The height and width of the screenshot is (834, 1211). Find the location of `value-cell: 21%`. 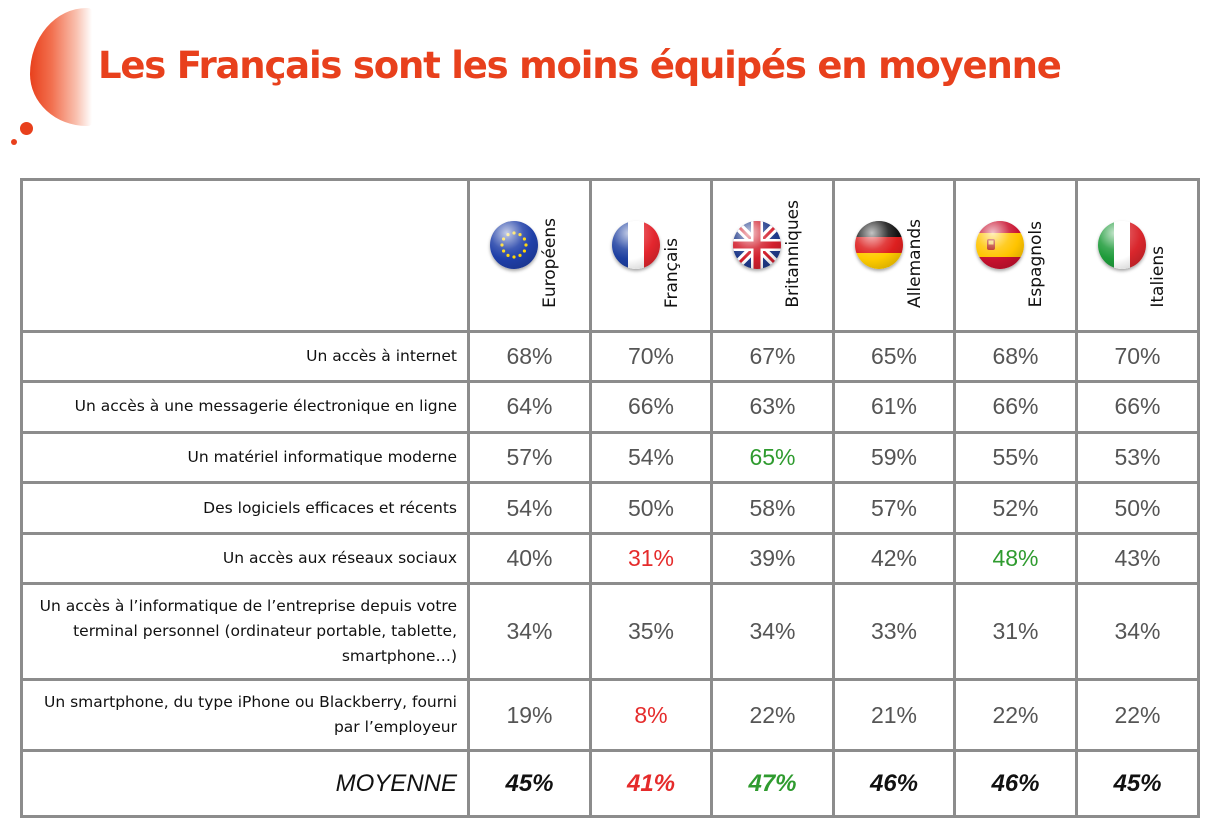

value-cell: 21% is located at coordinates (894, 715).